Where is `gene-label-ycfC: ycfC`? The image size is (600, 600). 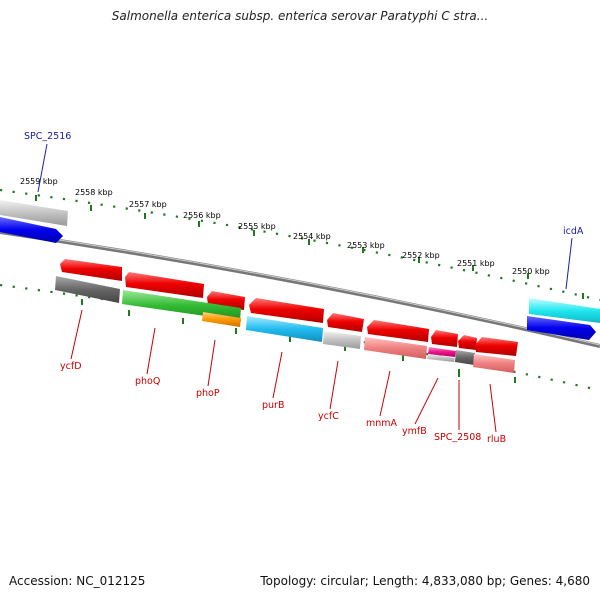
gene-label-ycfC: ycfC is located at coordinates (328, 416).